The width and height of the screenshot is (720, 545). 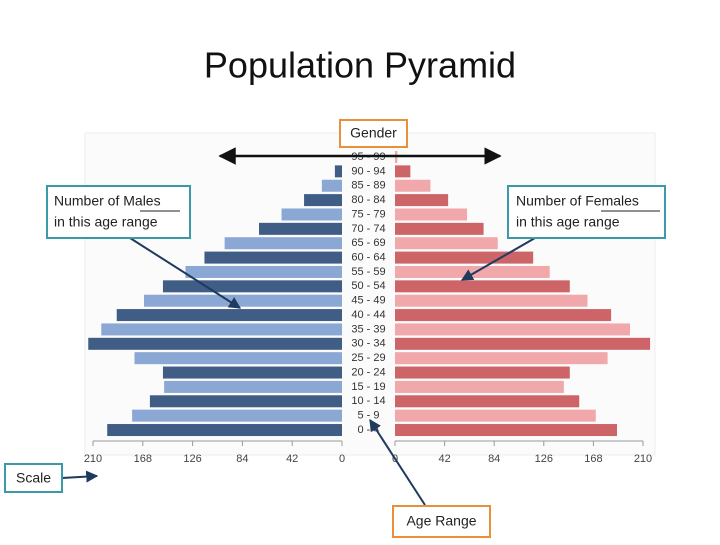 What do you see at coordinates (368, 200) in the screenshot?
I see `age-label: 80 - 84` at bounding box center [368, 200].